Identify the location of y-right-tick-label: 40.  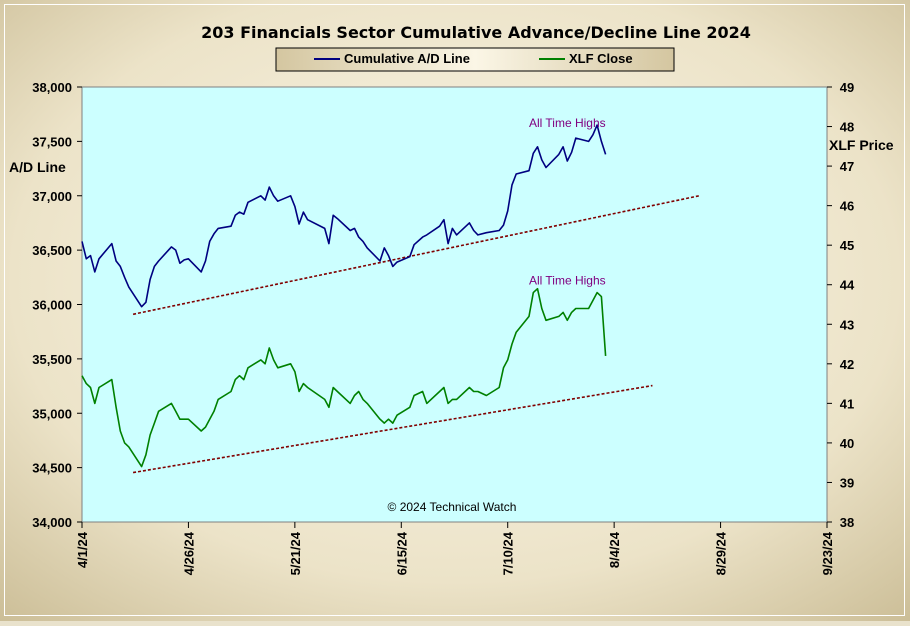
(847, 443).